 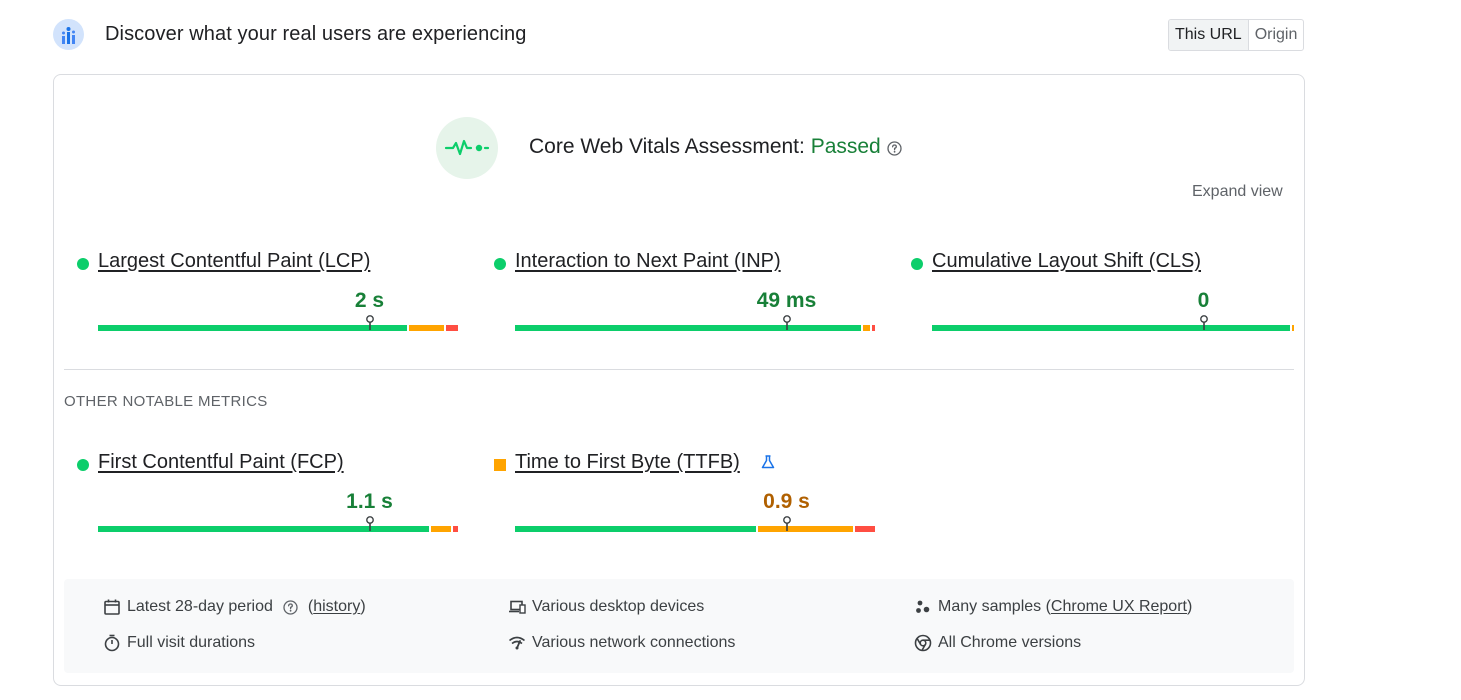 I want to click on versions-label: All Chrome versions, so click(x=1010, y=642).